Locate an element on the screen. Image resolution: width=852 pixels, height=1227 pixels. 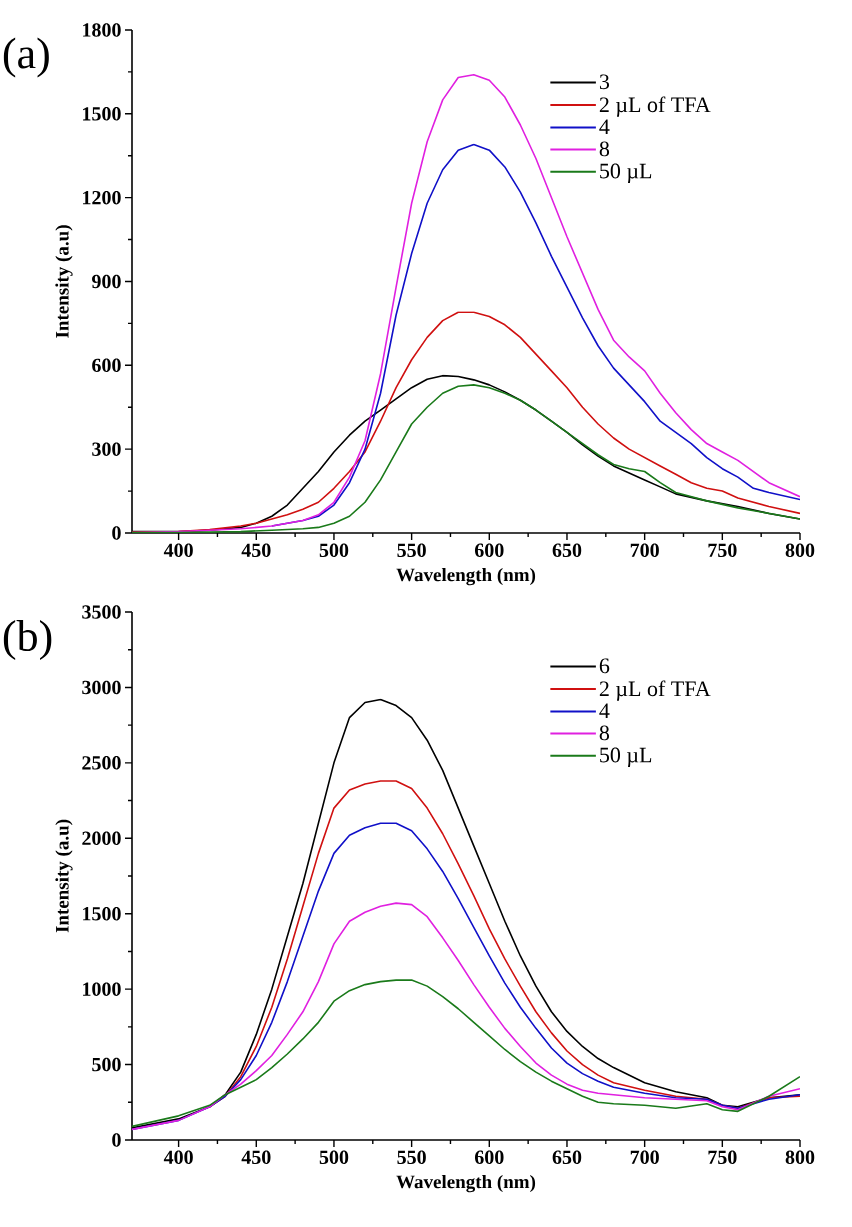
chart-title: (a) is located at coordinates (26, 57).